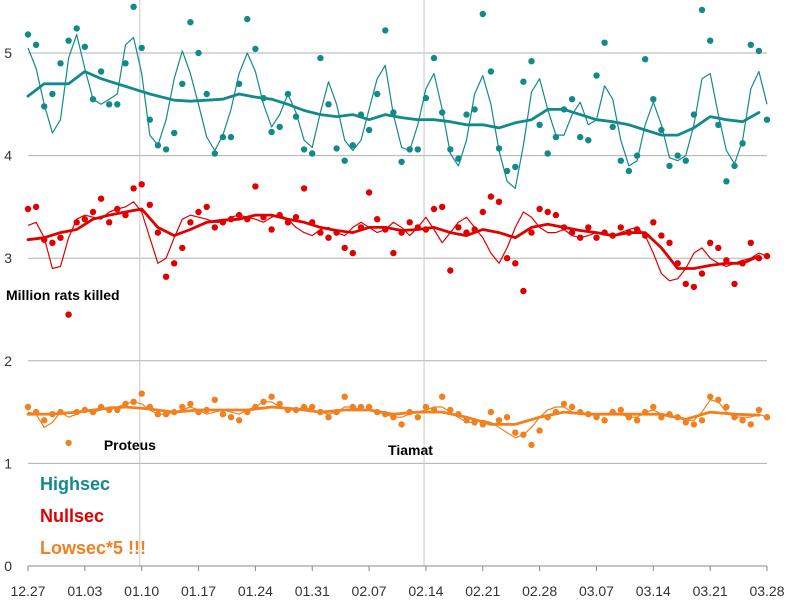  What do you see at coordinates (766, 591) in the screenshot?
I see `xtick-label: 03.28` at bounding box center [766, 591].